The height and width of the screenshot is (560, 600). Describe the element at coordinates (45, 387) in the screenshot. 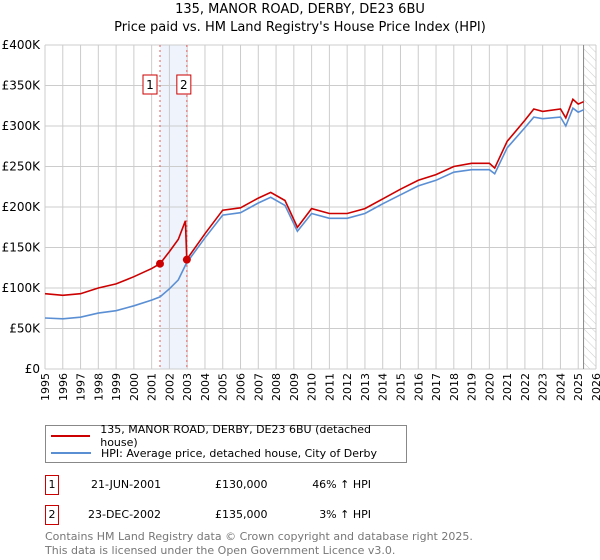

I see `x-tick-label: 1995` at that location.